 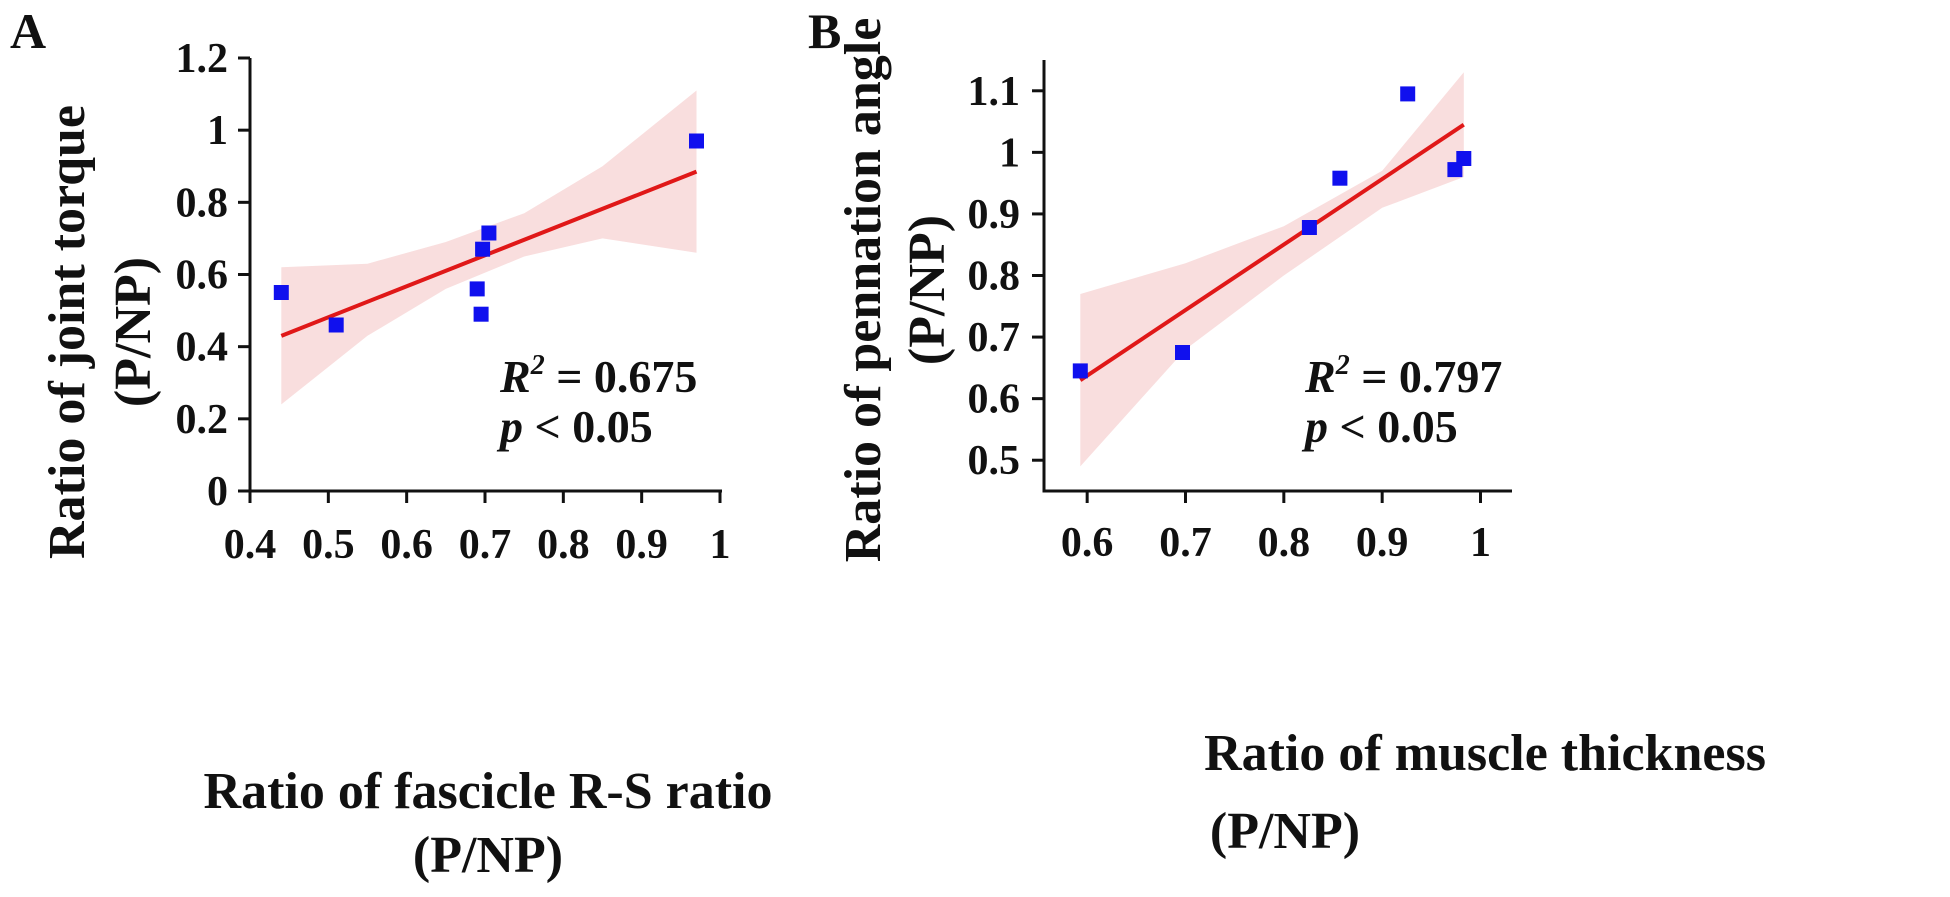 What do you see at coordinates (1342, 365) in the screenshot?
I see `panel-b-r2-superscript: 2` at bounding box center [1342, 365].